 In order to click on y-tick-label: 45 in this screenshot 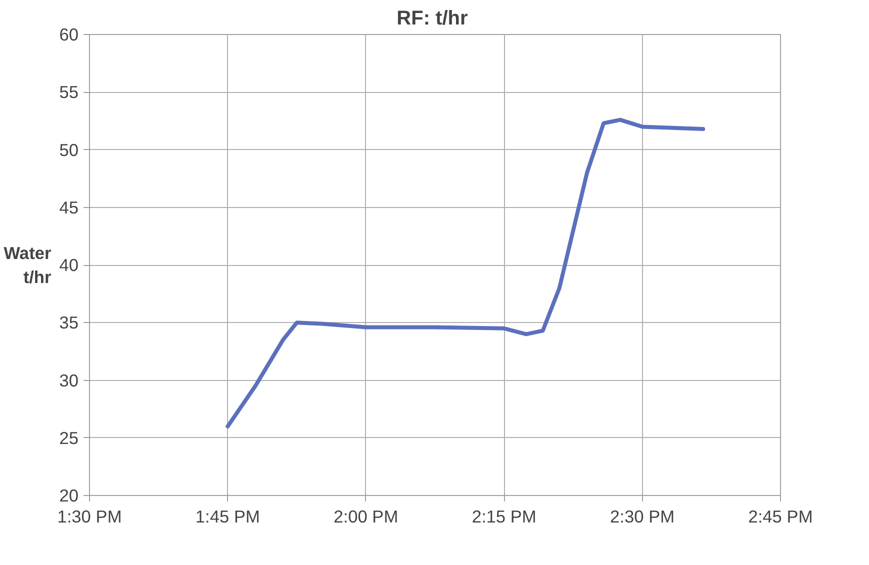, I will do `click(69, 207)`.